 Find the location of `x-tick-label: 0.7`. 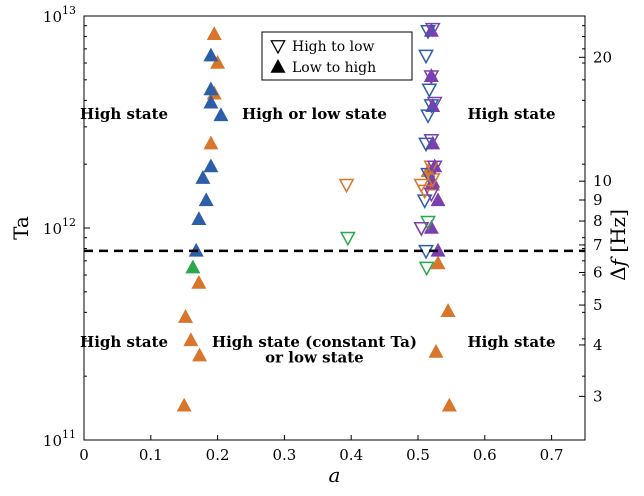

x-tick-label: 0.7 is located at coordinates (552, 455).